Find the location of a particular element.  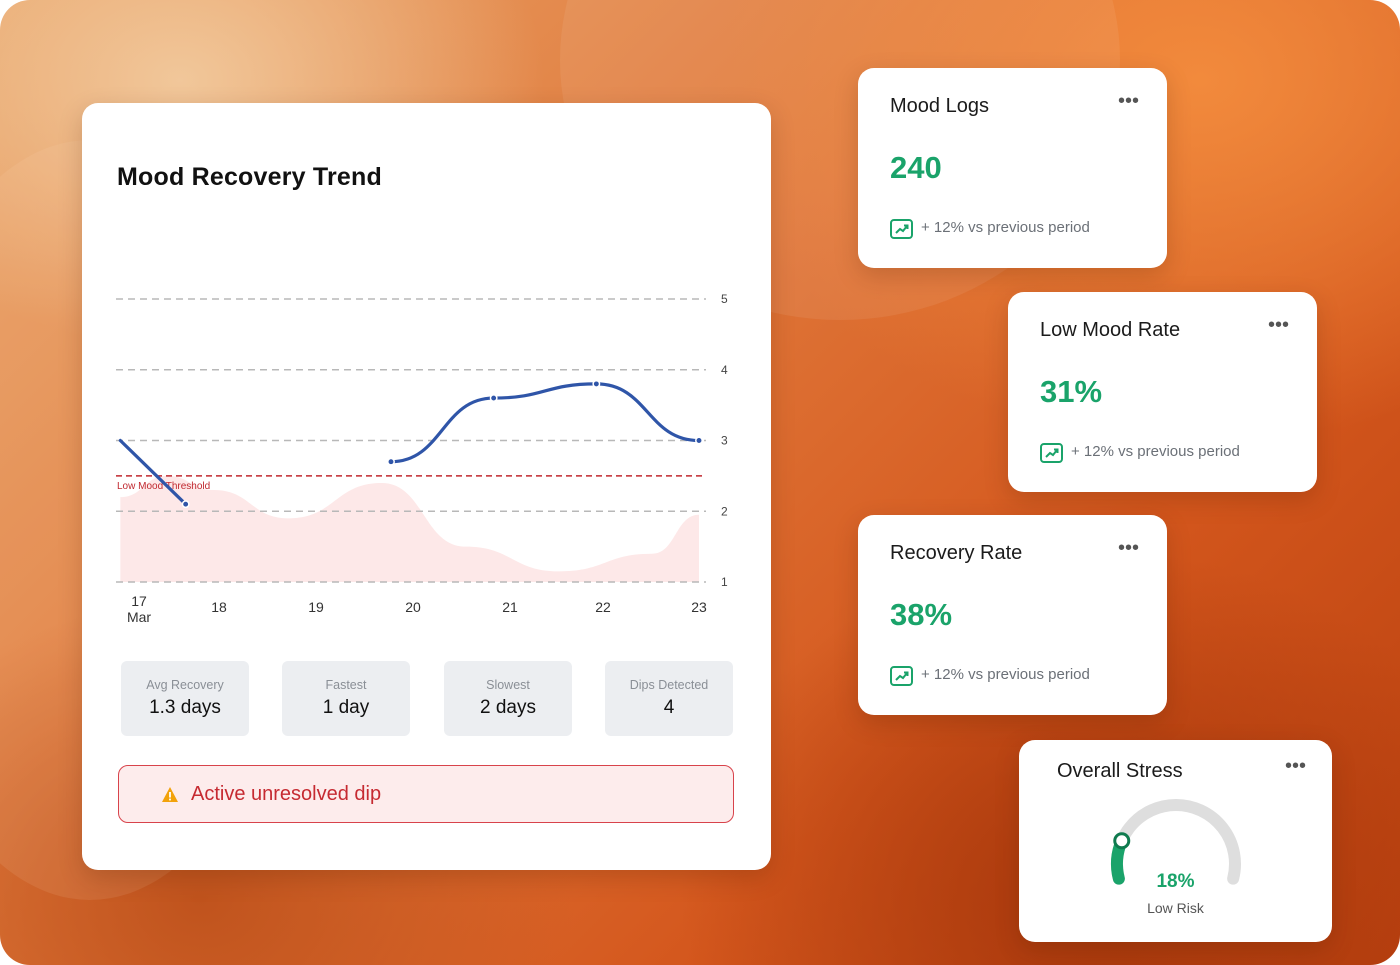

x-tick-label: 18 is located at coordinates (219, 607).